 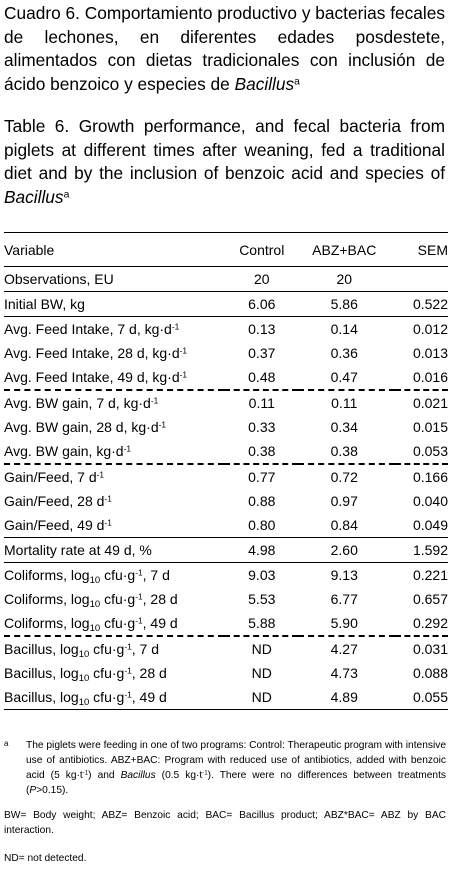 I want to click on abz-bac-value: 6.77, so click(x=344, y=599).